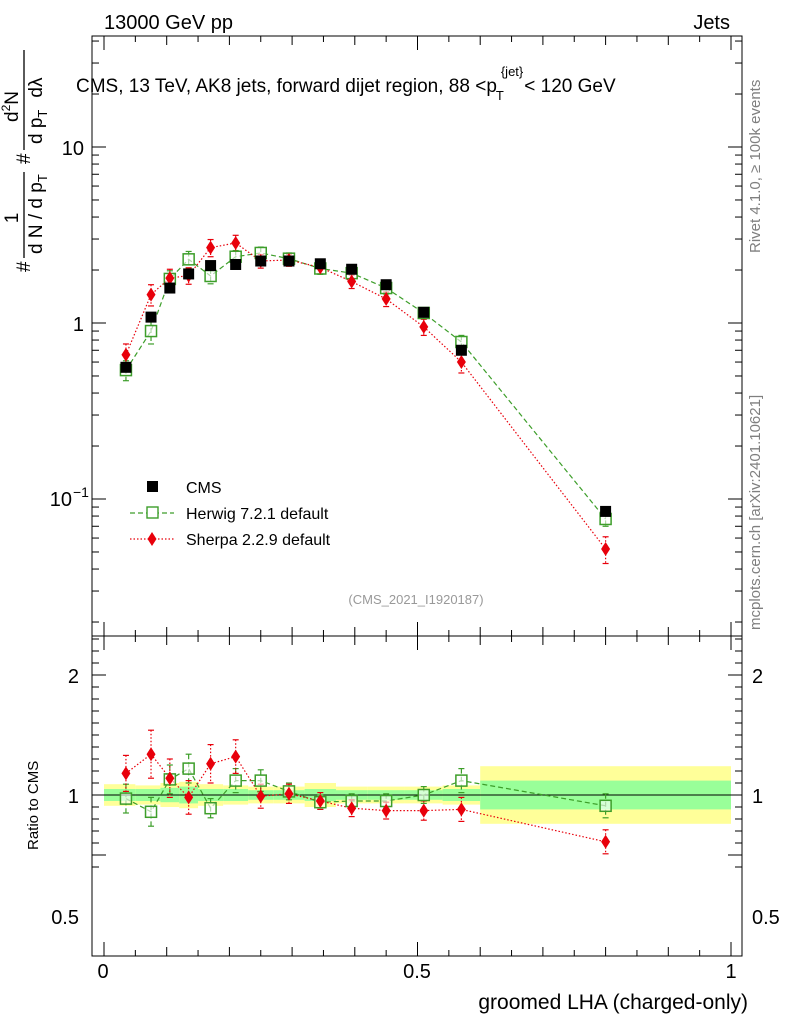  I want to click on analysis-id: (CMS_2021_I1920187), so click(415, 599).